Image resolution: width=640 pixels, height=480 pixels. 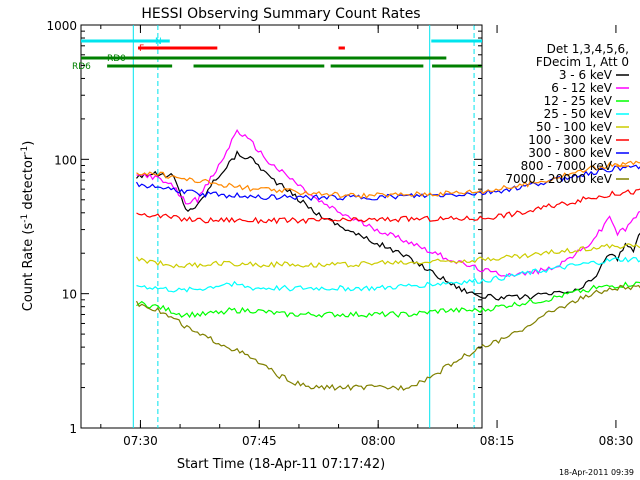 I want to click on y-axis-label-end: ), so click(x=28, y=143).